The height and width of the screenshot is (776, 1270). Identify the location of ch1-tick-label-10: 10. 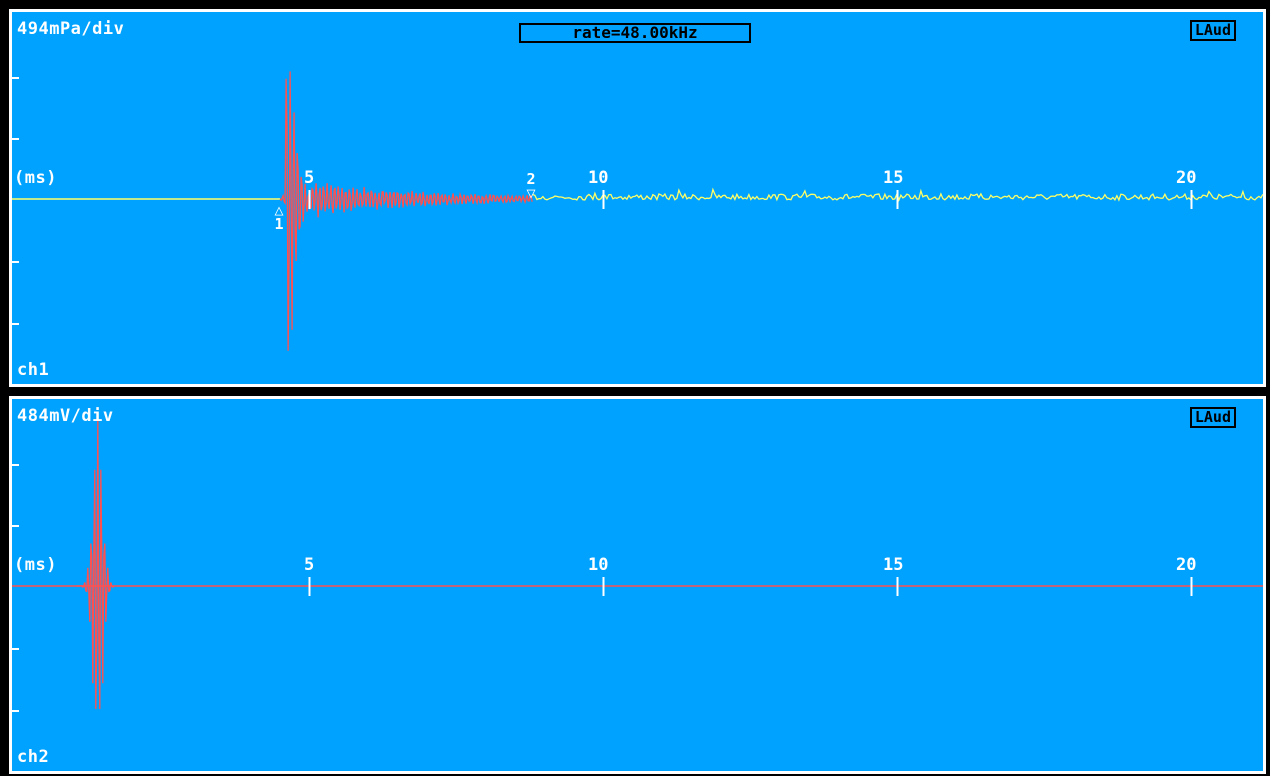
(598, 178).